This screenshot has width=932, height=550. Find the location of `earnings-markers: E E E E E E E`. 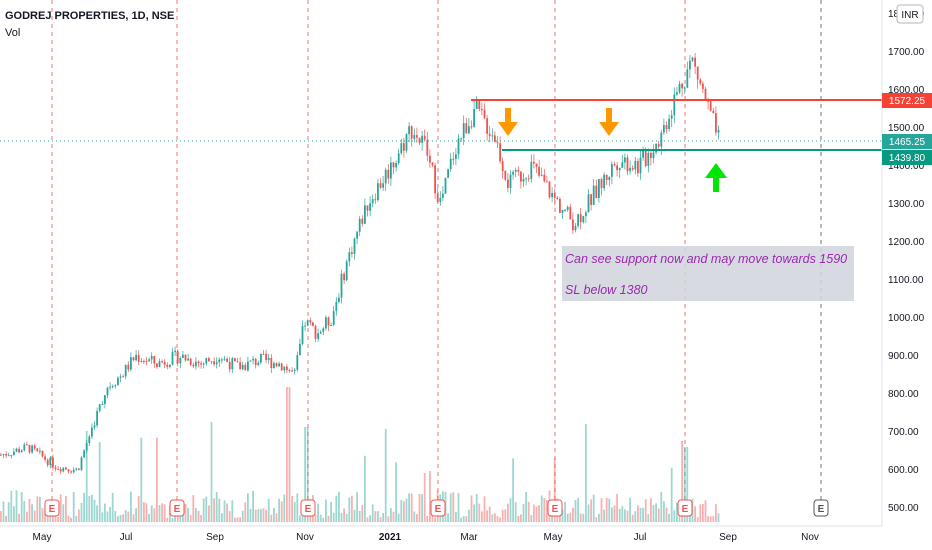

earnings-markers: E E E E E E E is located at coordinates (436, 508).